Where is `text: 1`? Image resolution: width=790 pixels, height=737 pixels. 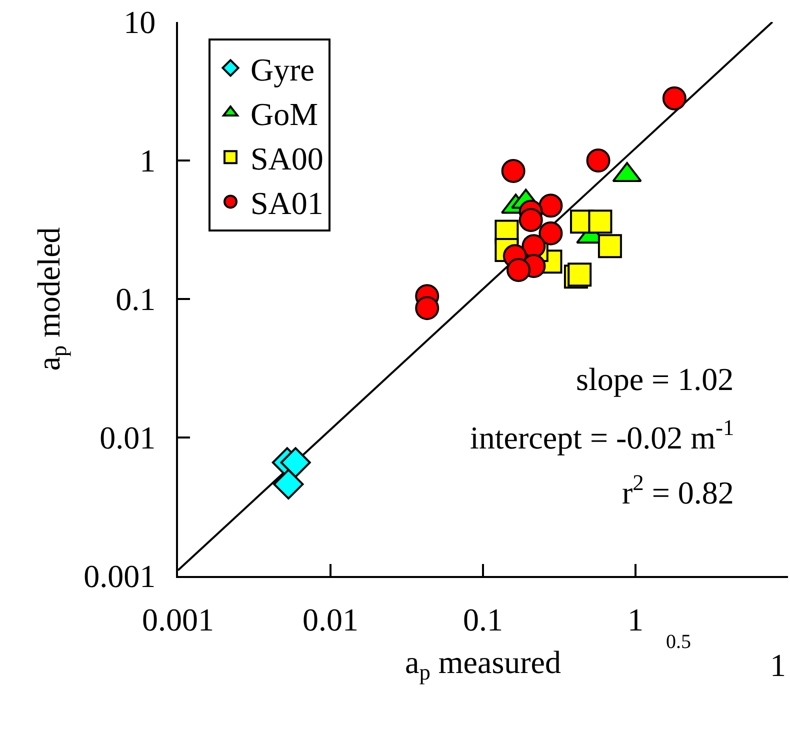 text: 1 is located at coordinates (778, 665).